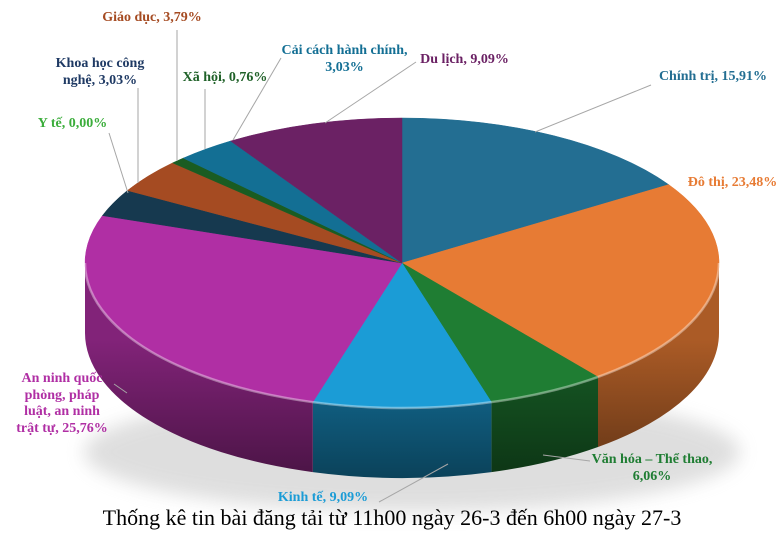 This screenshot has height=544, width=784. What do you see at coordinates (62, 428) in the screenshot?
I see `slice-label-line: trật tự, 25,76%` at bounding box center [62, 428].